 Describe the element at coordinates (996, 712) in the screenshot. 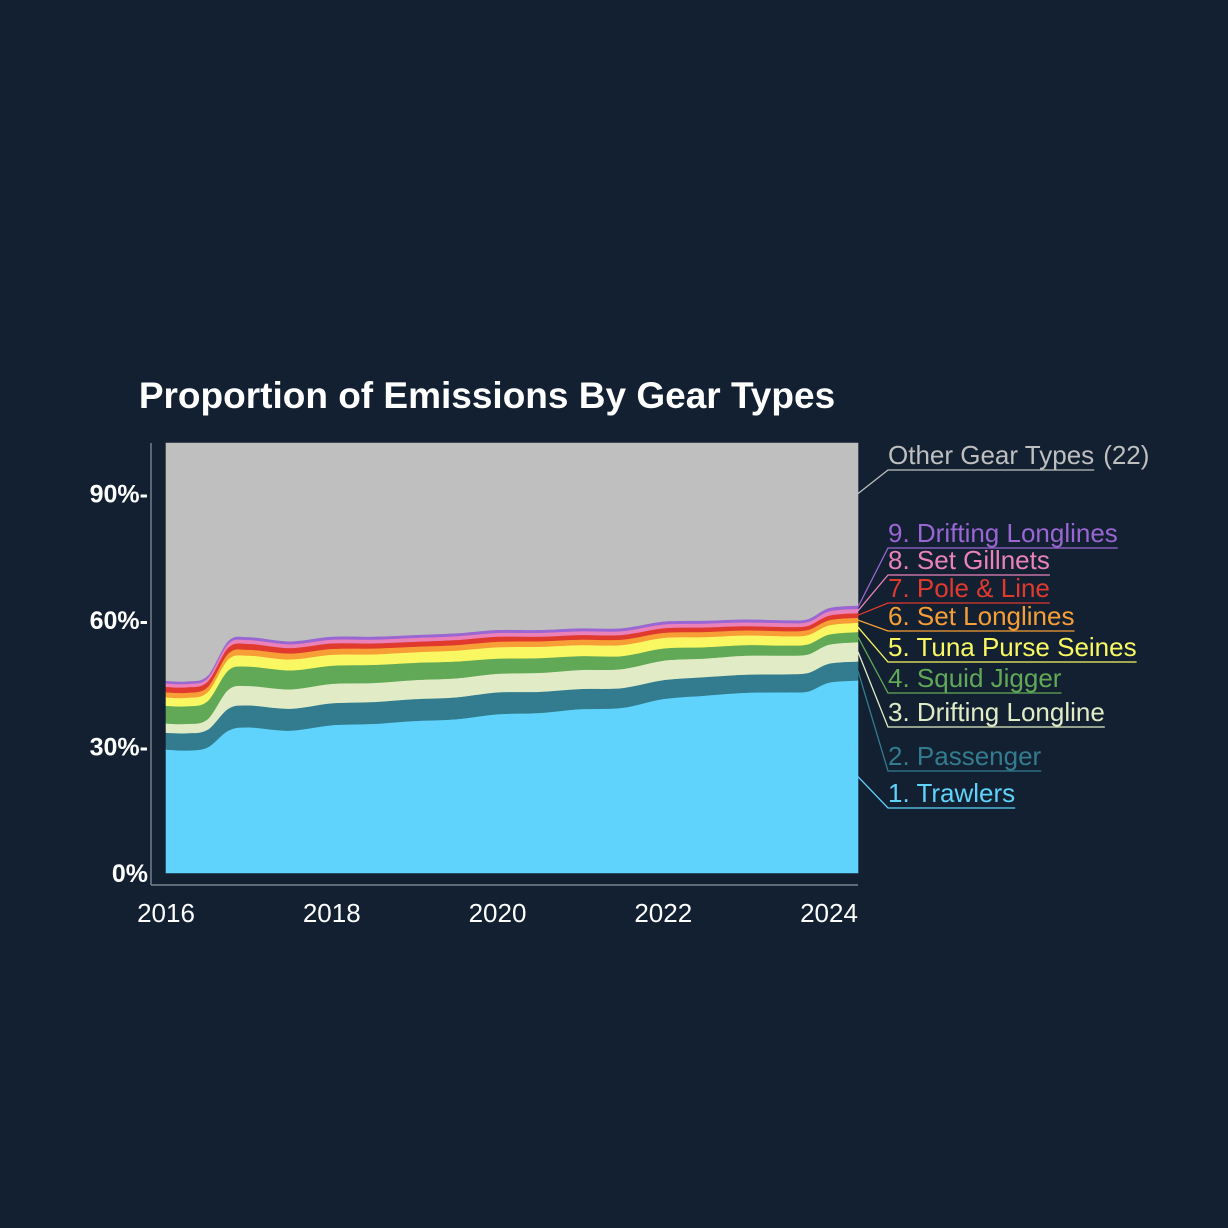

I see `legend-label: 3. Drifting Longline` at that location.